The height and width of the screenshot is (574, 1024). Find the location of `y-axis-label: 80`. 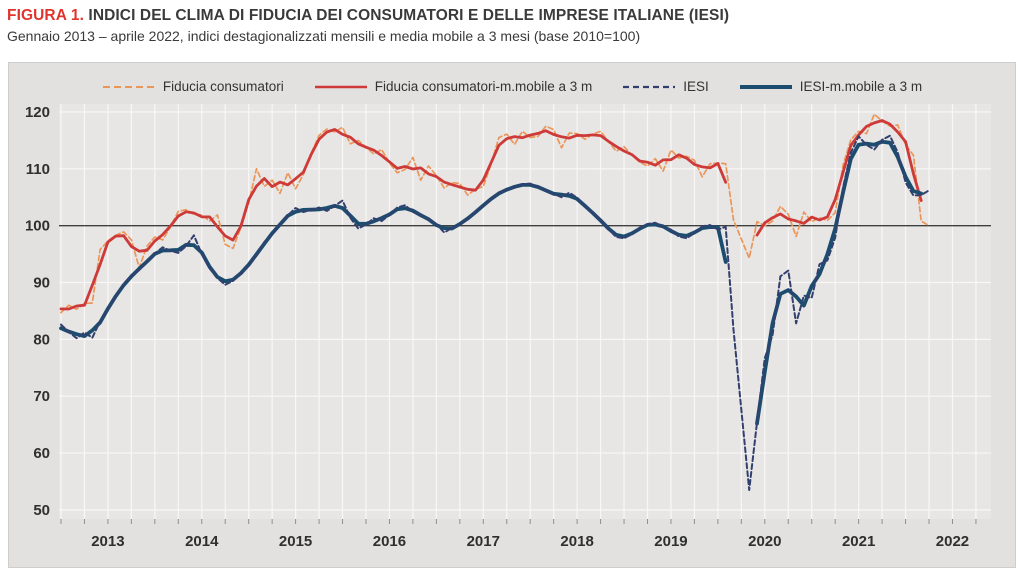

y-axis-label: 80 is located at coordinates (41, 339).